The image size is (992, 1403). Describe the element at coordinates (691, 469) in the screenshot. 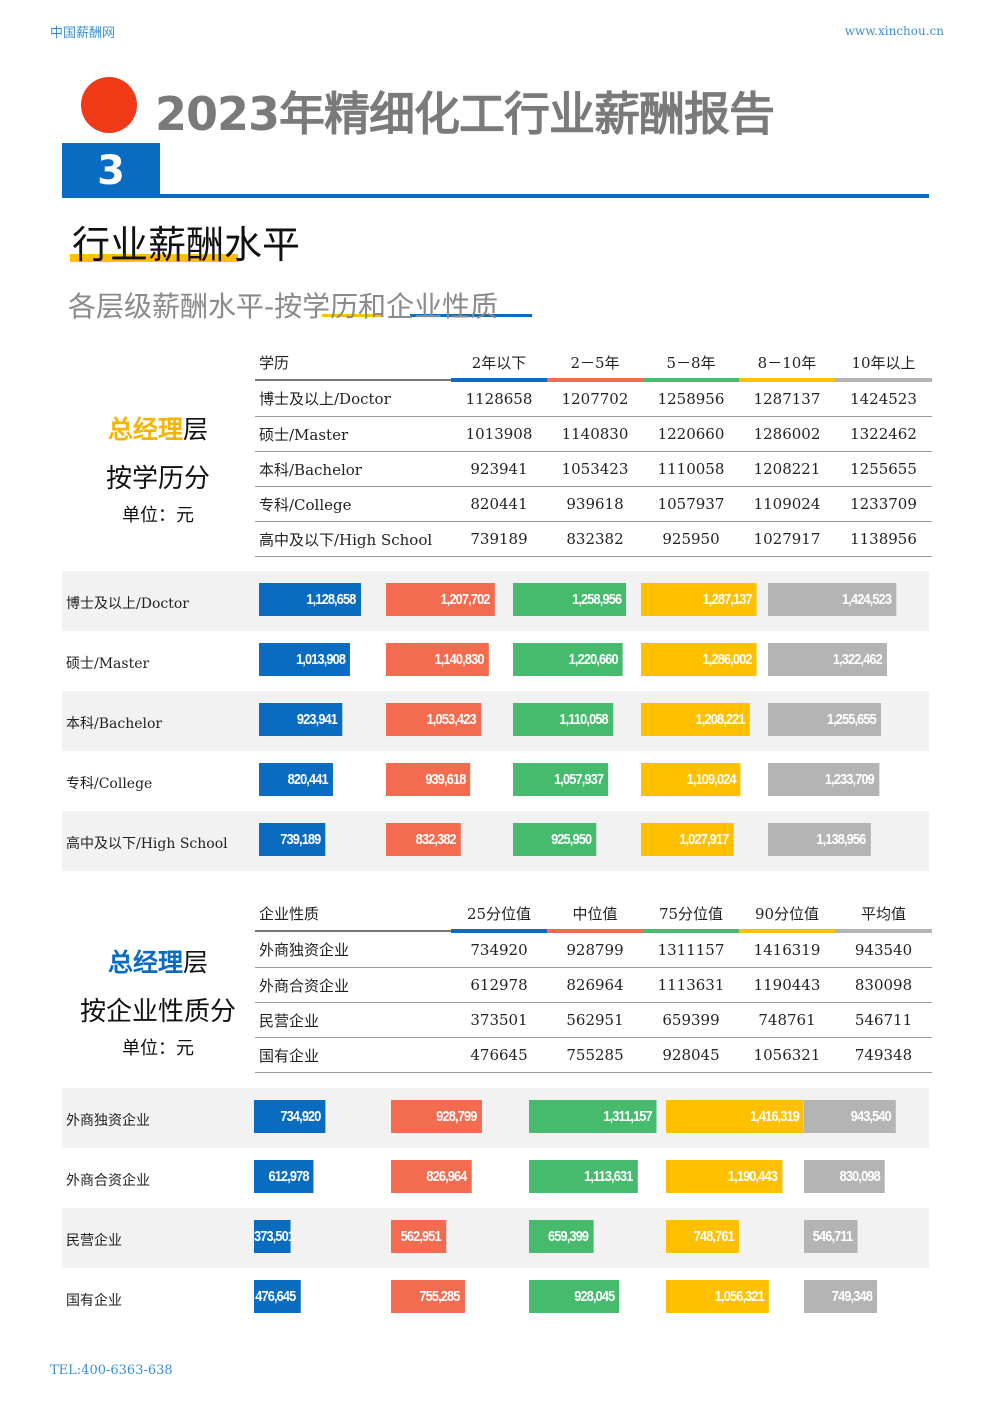

I see `cell: 1110058` at that location.